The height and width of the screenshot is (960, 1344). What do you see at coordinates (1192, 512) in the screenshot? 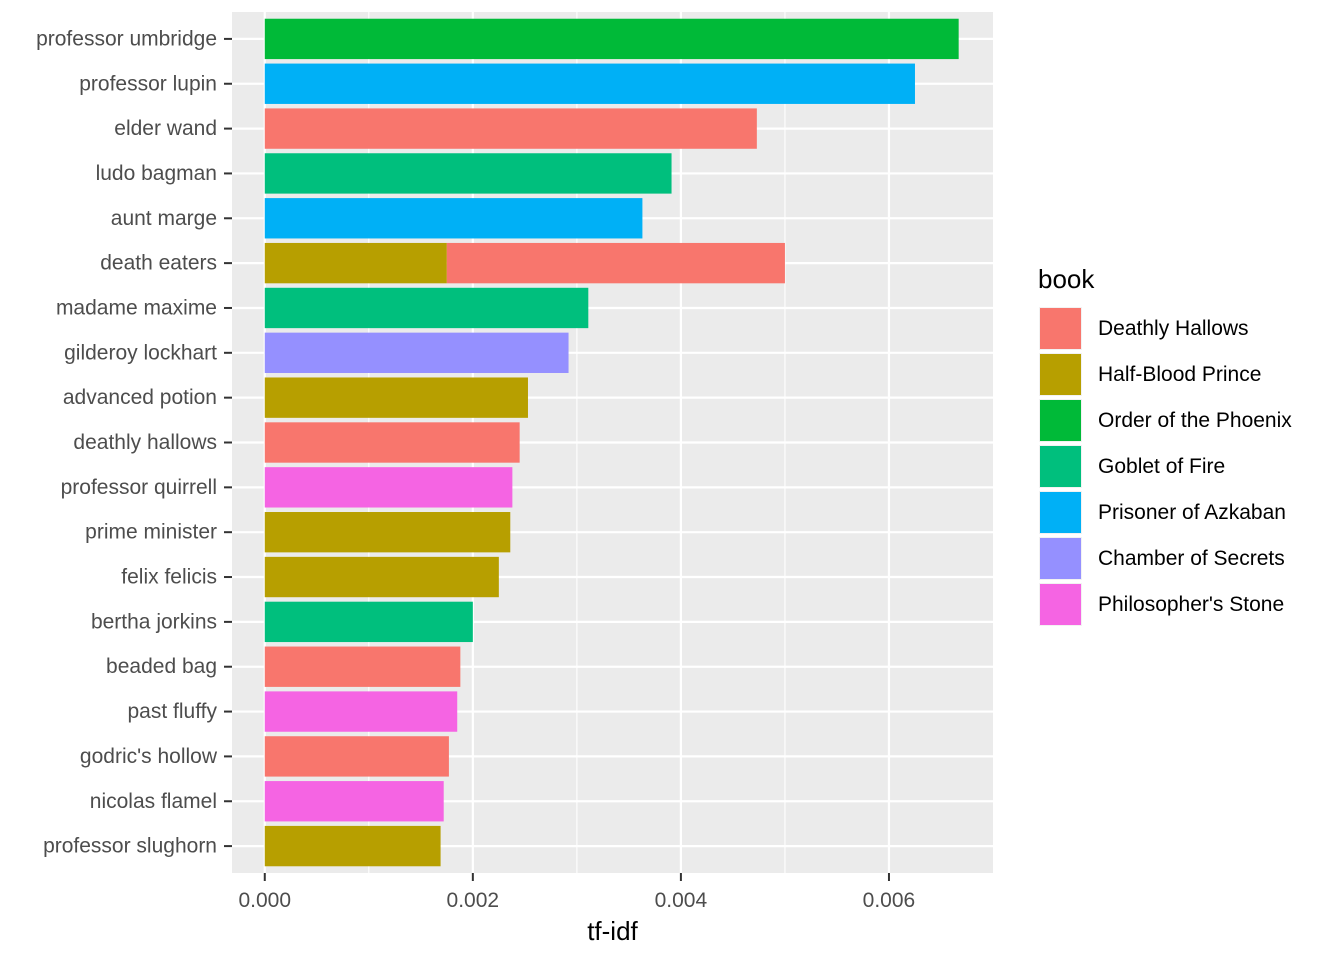
I see `legend-label: Prisoner of Azkaban` at bounding box center [1192, 512].